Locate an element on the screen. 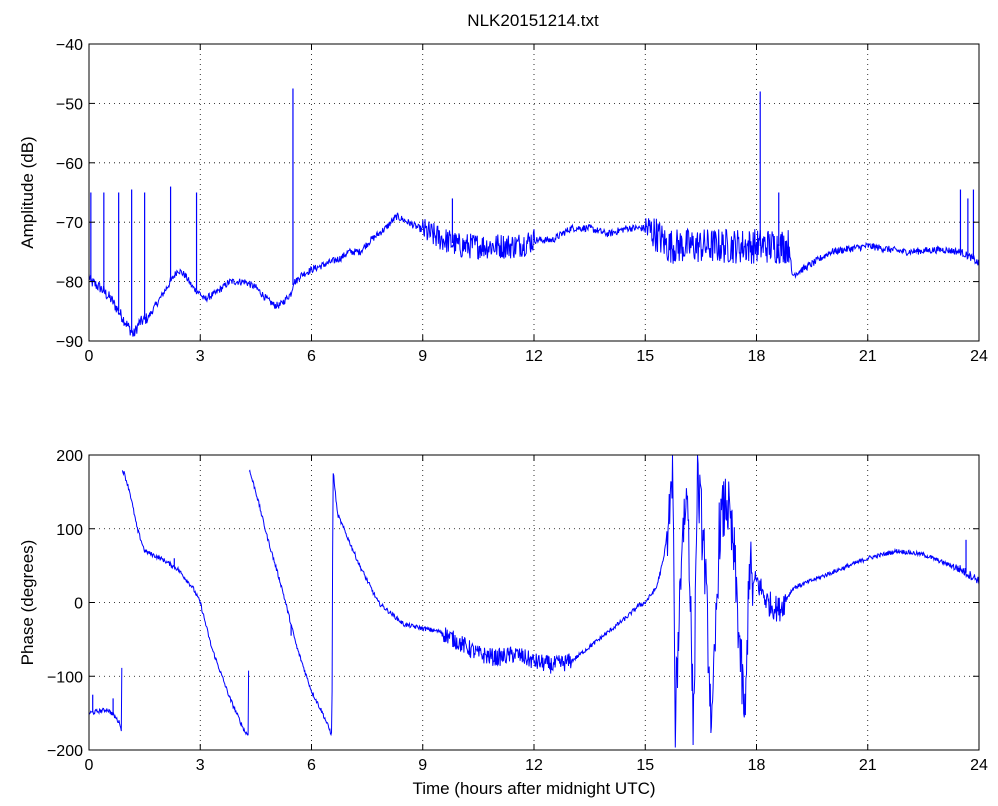 Image resolution: width=998 pixels, height=806 pixels. y-tick-label: −100 is located at coordinates (65, 677).